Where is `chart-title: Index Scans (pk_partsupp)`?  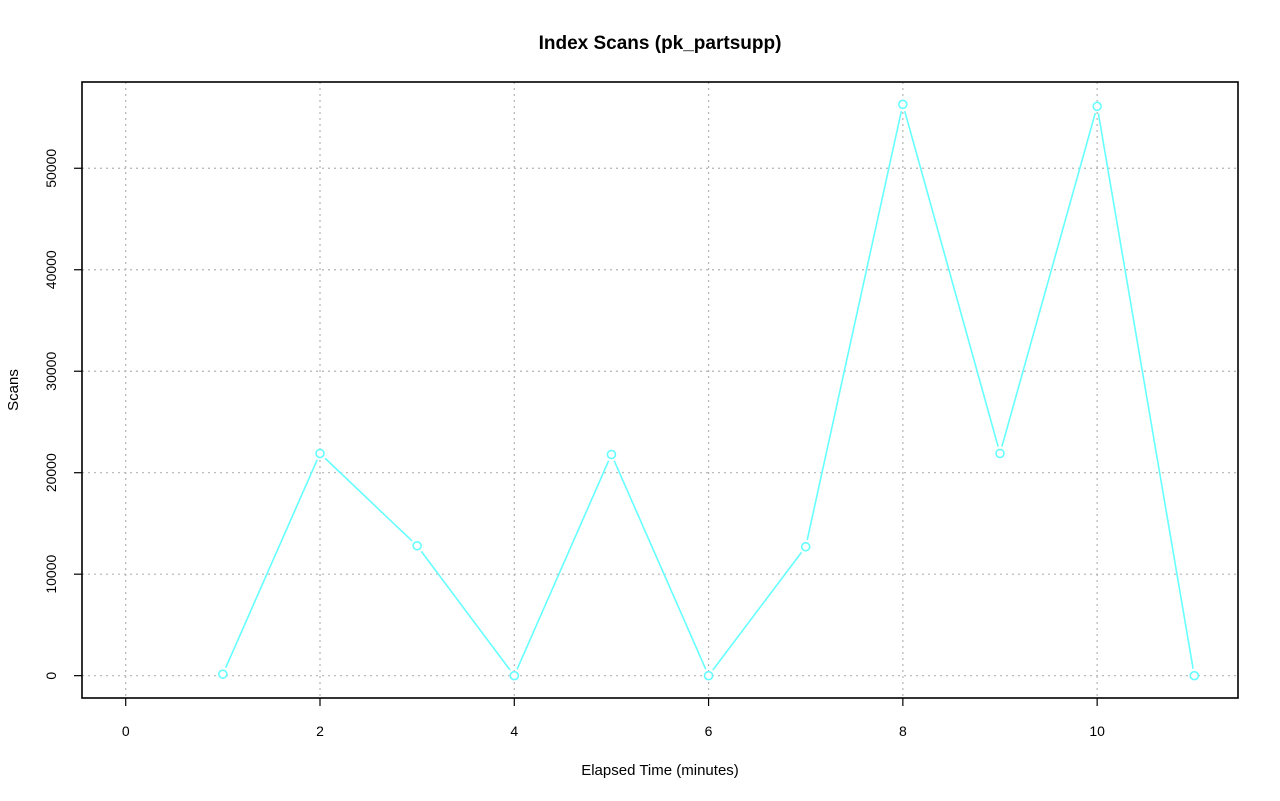 chart-title: Index Scans (pk_partsupp) is located at coordinates (660, 43).